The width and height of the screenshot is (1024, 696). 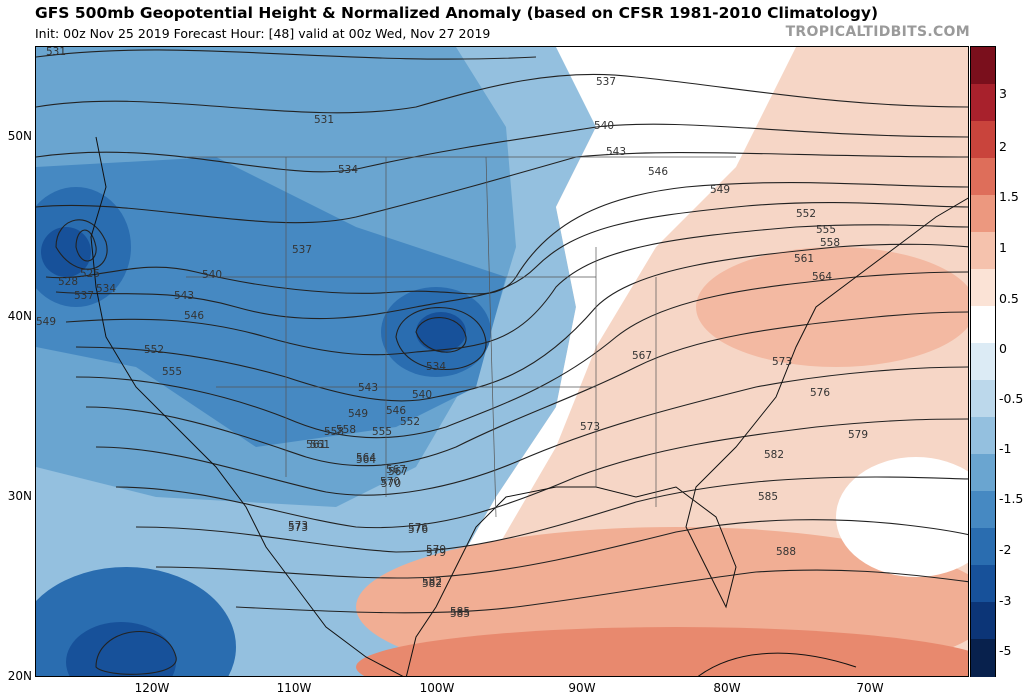 What do you see at coordinates (152, 688) in the screenshot?
I see `lon-label-120w: 120W` at bounding box center [152, 688].